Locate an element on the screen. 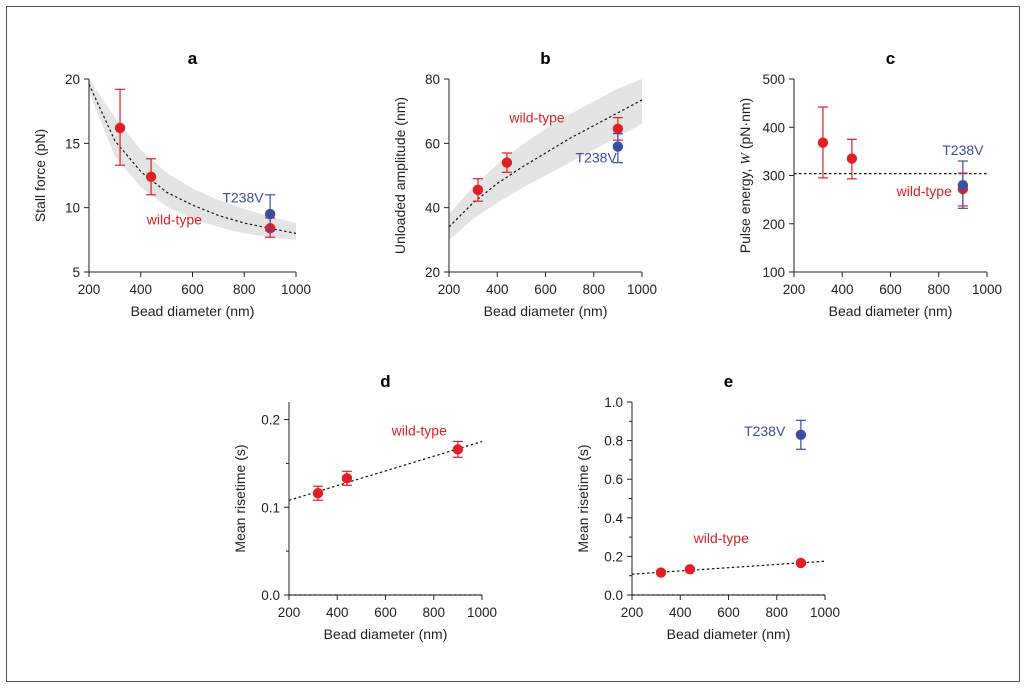 Image resolution: width=1029 pixels, height=689 pixels. x-tick-label-a: 400 is located at coordinates (140, 289).